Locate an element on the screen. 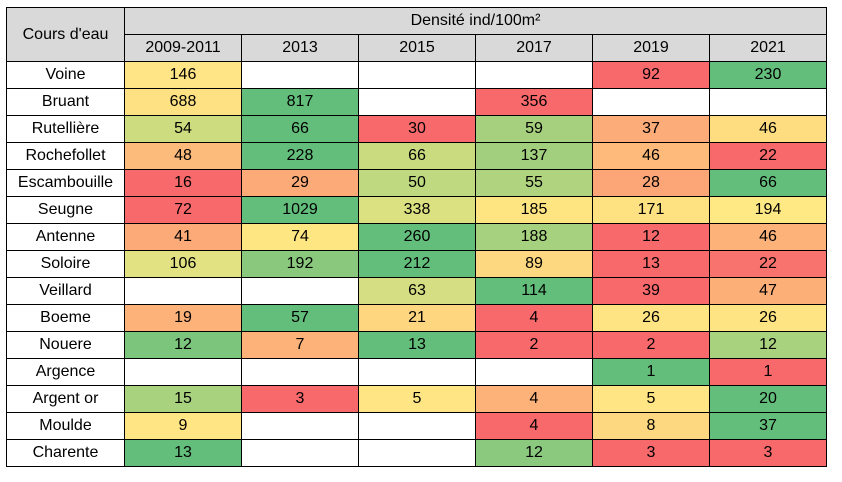 The image size is (842, 482). density-cell: 1 is located at coordinates (651, 372).